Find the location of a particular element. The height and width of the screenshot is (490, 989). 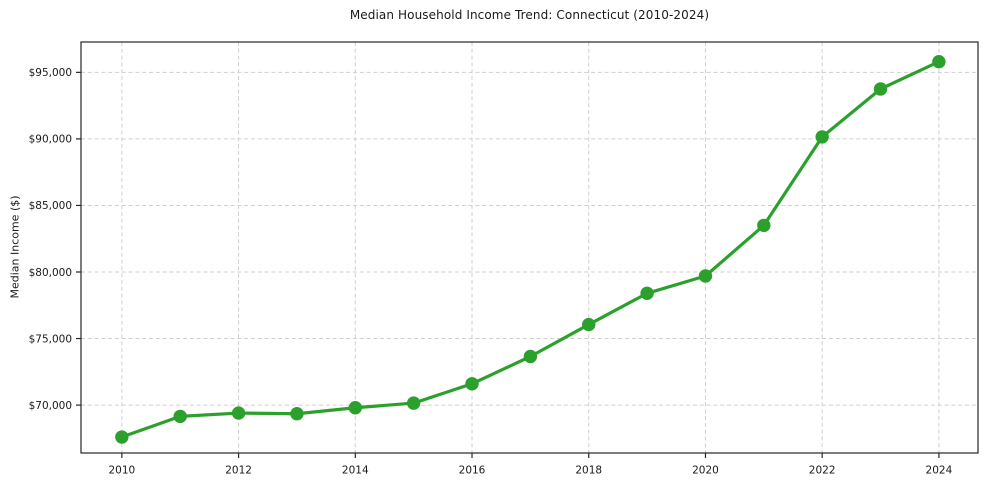

data-point-2021 is located at coordinates (764, 225).